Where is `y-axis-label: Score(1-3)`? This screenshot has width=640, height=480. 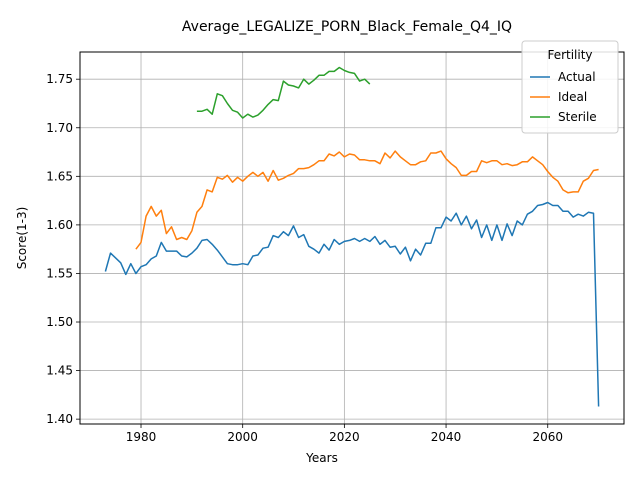
y-axis-label: Score(1-3) is located at coordinates (22, 238).